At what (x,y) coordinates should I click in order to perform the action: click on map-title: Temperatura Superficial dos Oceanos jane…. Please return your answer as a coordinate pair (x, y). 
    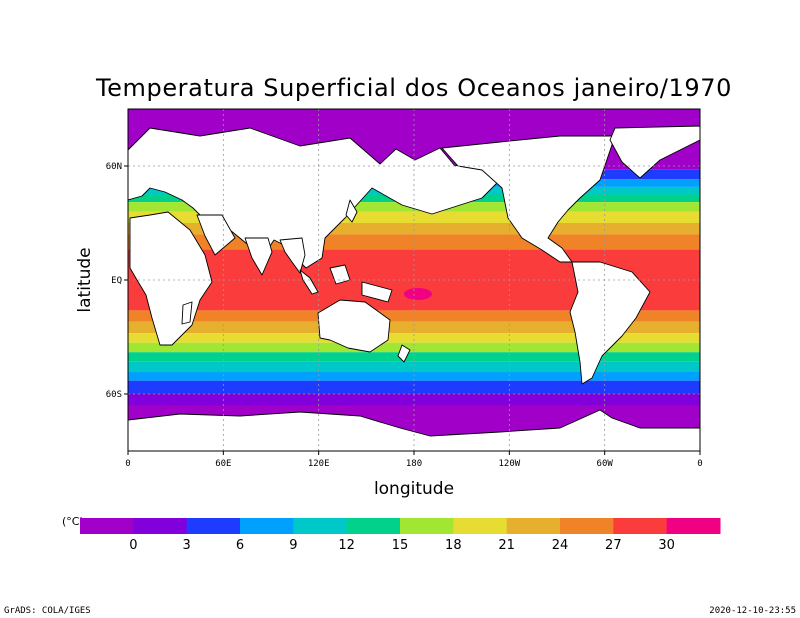
    Looking at the image, I should click on (413, 88).